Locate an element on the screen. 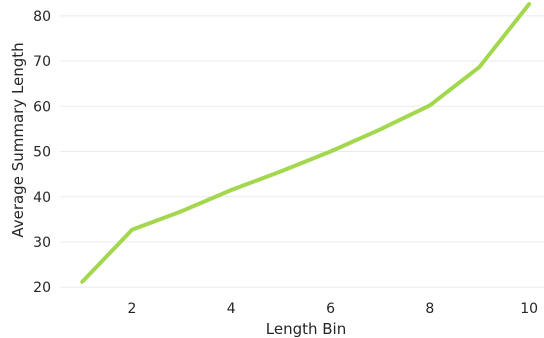 Image resolution: width=544 pixels, height=338 pixels. y-tick-label: 60 is located at coordinates (42, 107).